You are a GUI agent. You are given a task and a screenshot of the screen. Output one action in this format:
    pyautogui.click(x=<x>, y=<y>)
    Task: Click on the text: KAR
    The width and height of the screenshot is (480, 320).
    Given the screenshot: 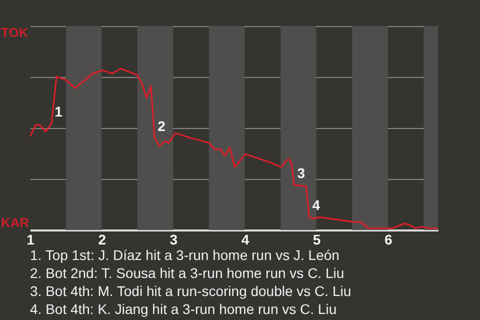 What is the action you would take?
    pyautogui.click(x=15, y=222)
    